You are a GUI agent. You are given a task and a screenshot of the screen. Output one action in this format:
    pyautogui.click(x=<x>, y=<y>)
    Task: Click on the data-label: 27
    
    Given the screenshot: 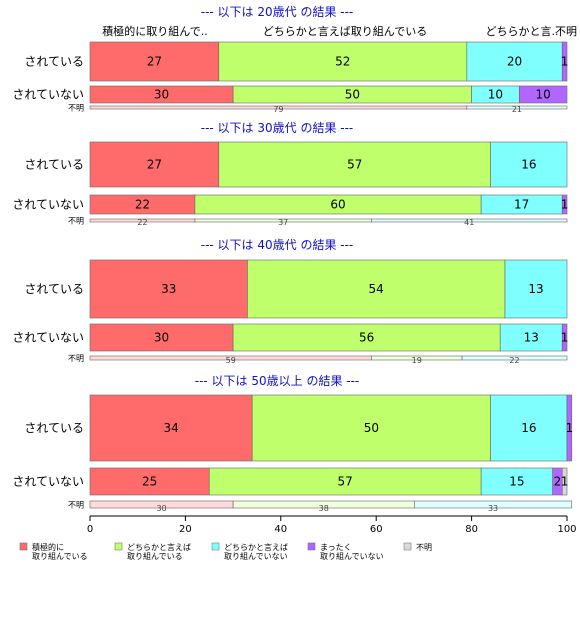 What is the action you would take?
    pyautogui.click(x=154, y=62)
    